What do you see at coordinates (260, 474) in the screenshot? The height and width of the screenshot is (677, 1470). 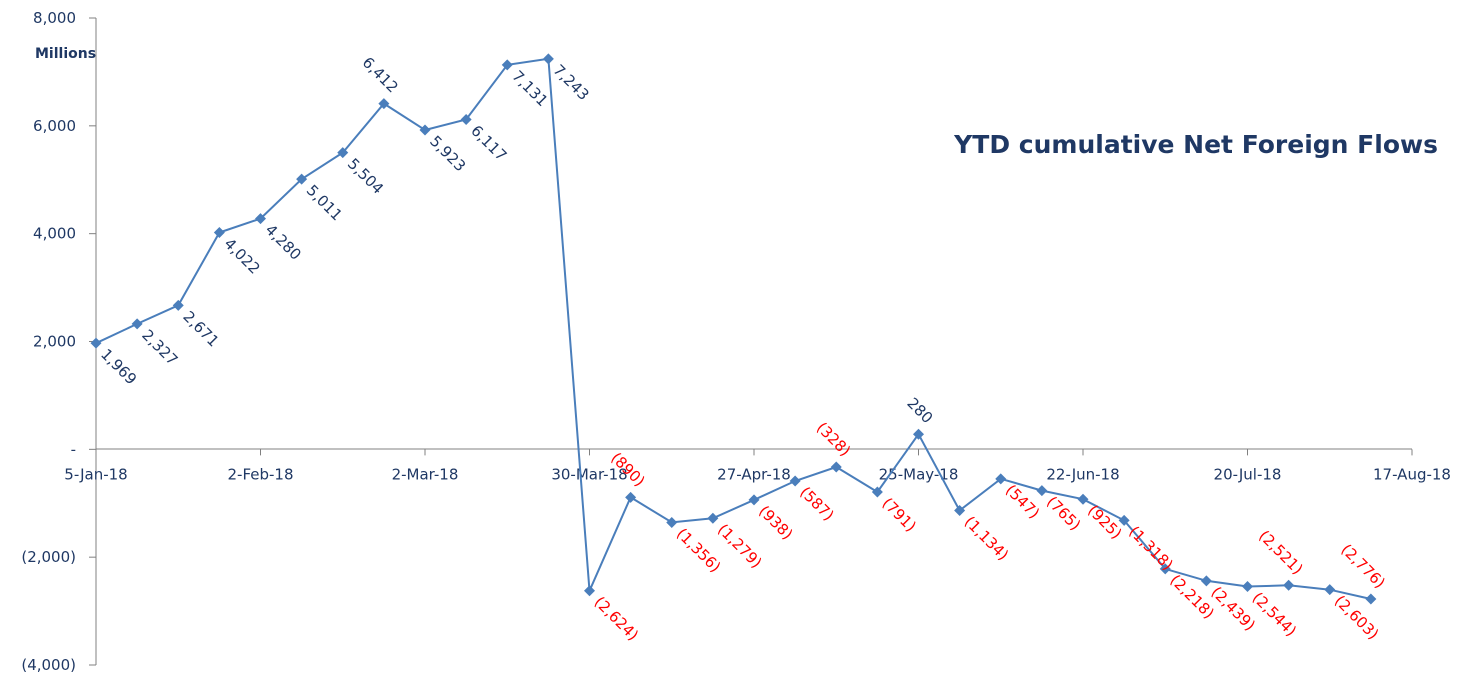 I see `x-tick-label: 2-Feb-18` at bounding box center [260, 474].